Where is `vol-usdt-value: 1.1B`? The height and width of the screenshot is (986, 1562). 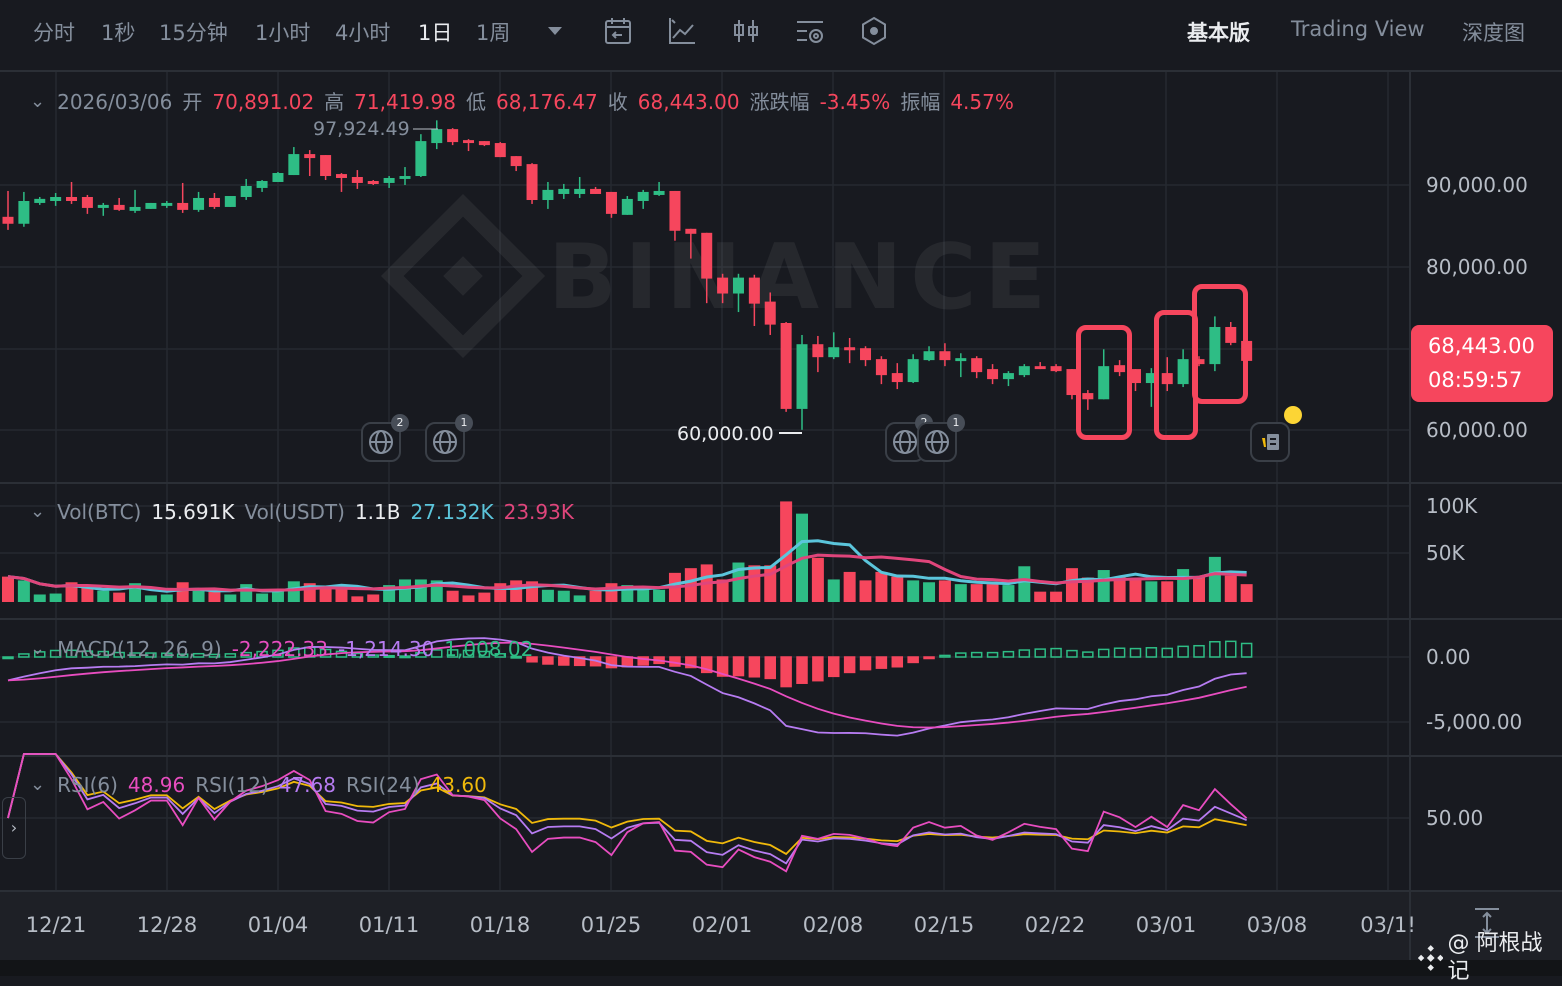 vol-usdt-value: 1.1B is located at coordinates (377, 512).